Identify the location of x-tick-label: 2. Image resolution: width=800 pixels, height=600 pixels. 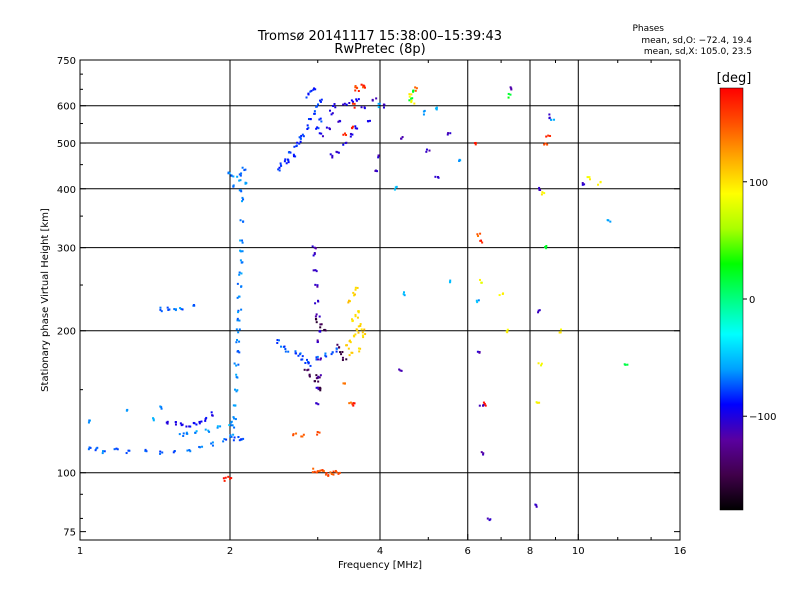
(230, 551).